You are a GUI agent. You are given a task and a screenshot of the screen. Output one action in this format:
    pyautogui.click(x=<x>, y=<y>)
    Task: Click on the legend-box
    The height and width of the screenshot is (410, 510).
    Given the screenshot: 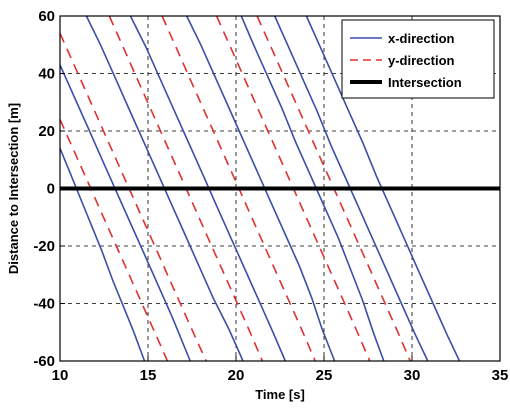 What is the action you would take?
    pyautogui.click(x=418, y=59)
    